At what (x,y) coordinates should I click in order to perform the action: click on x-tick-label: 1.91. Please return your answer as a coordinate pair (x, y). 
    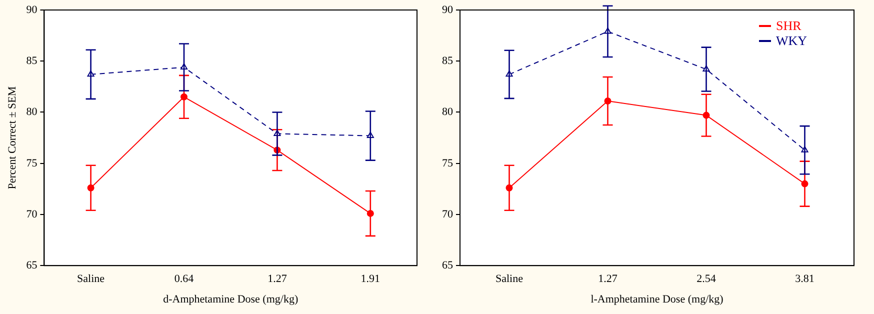
    Looking at the image, I should click on (370, 279).